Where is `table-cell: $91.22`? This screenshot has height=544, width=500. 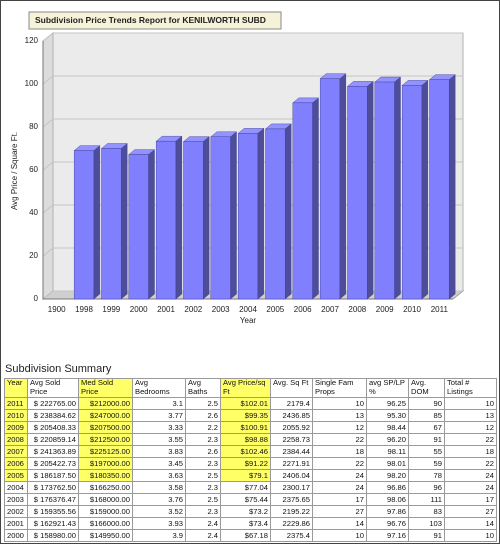
table-cell: $91.22 is located at coordinates (245, 463).